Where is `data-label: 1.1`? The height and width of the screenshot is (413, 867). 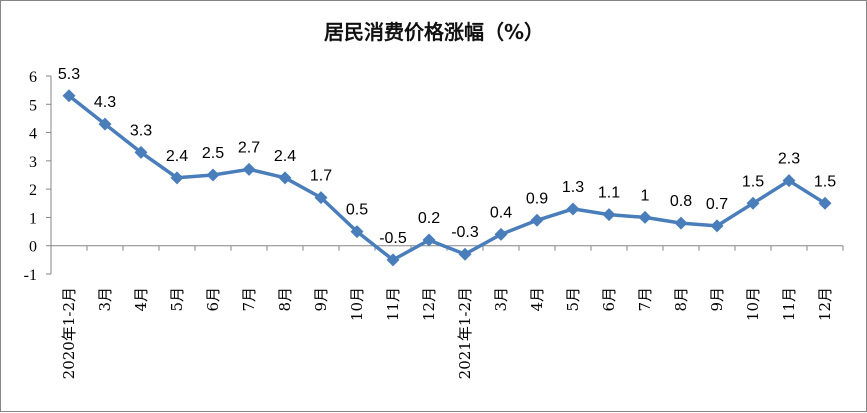
data-label: 1.1 is located at coordinates (609, 193).